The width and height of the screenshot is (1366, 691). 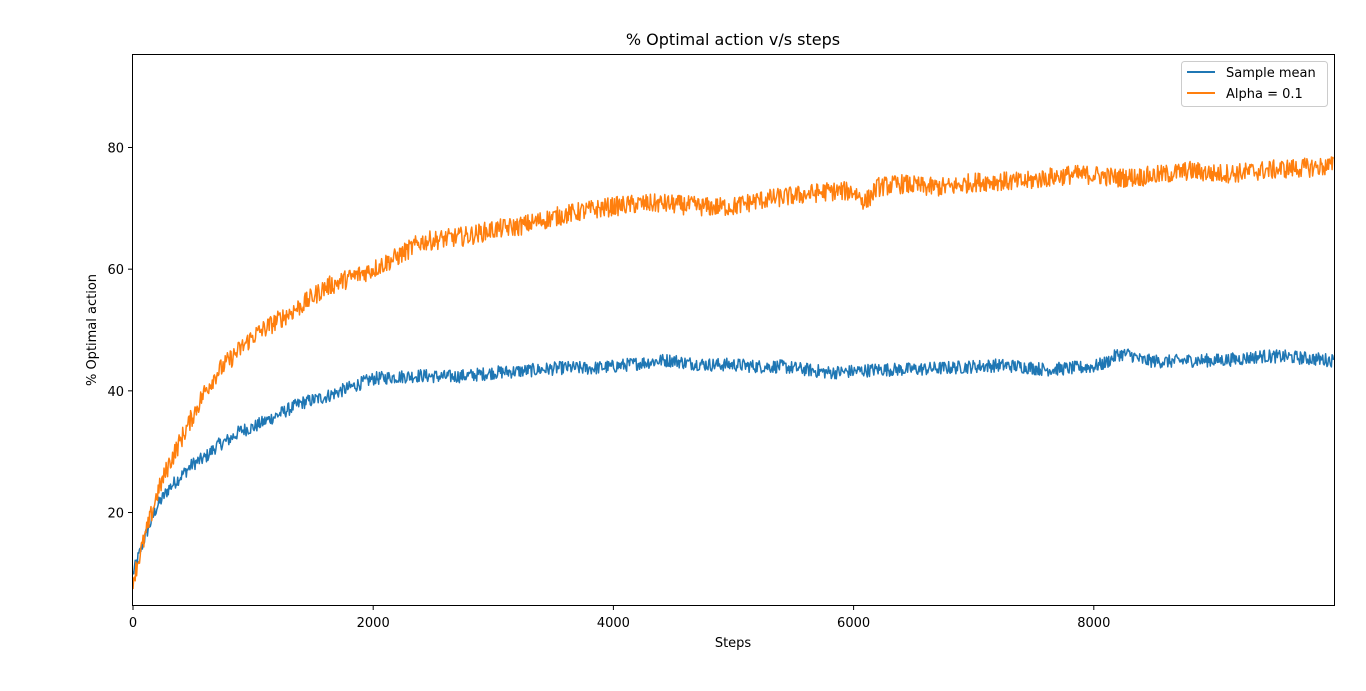 What do you see at coordinates (115, 392) in the screenshot?
I see `y-tick-label: 40` at bounding box center [115, 392].